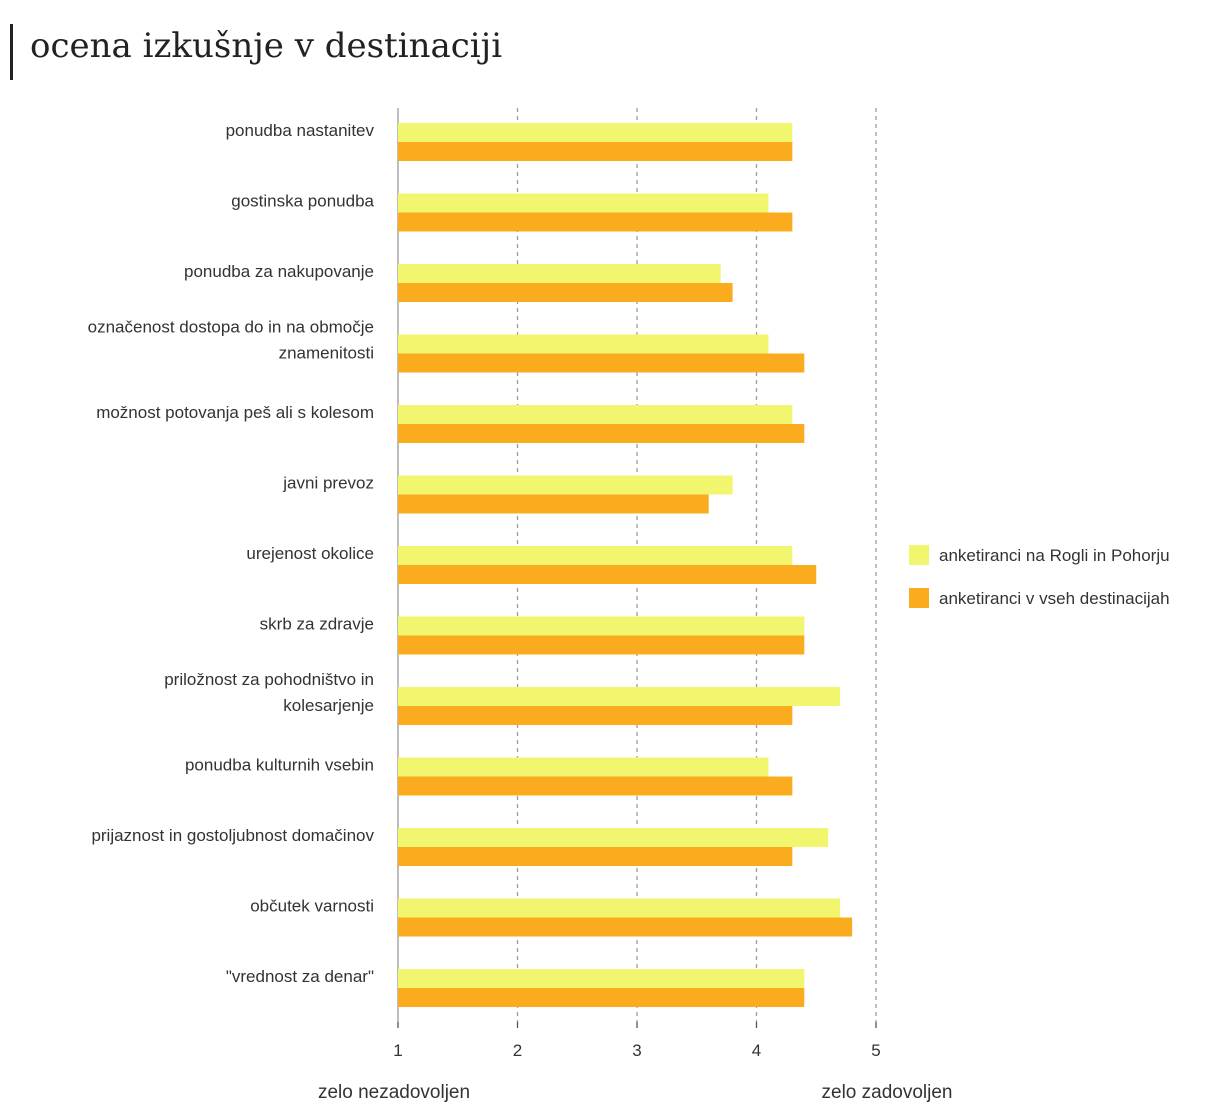 The height and width of the screenshot is (1104, 1229). What do you see at coordinates (300, 130) in the screenshot?
I see `category-label-0: ponudba nastanitev` at bounding box center [300, 130].